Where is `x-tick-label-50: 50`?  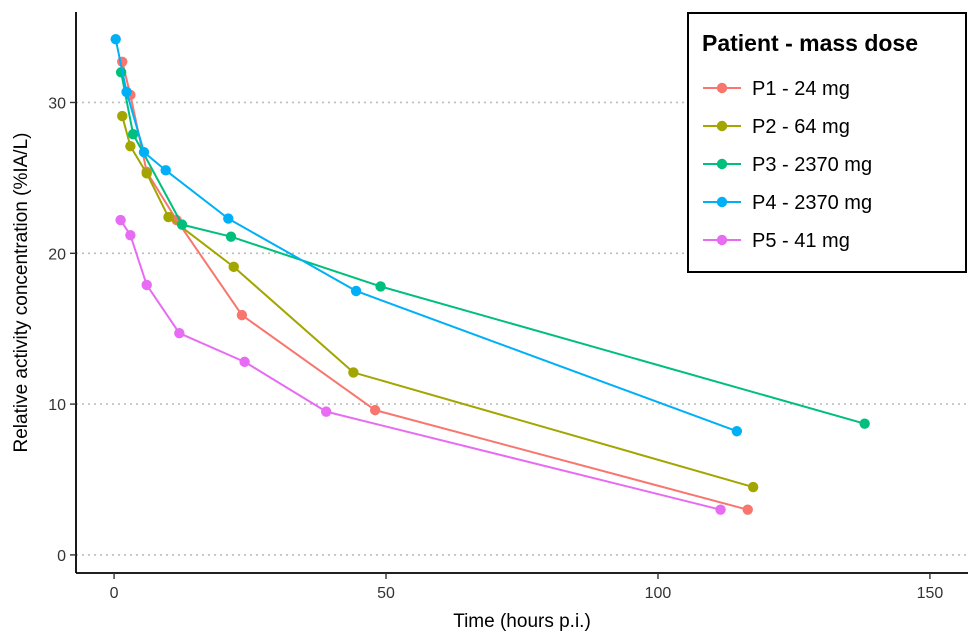
x-tick-label-50: 50 is located at coordinates (386, 593).